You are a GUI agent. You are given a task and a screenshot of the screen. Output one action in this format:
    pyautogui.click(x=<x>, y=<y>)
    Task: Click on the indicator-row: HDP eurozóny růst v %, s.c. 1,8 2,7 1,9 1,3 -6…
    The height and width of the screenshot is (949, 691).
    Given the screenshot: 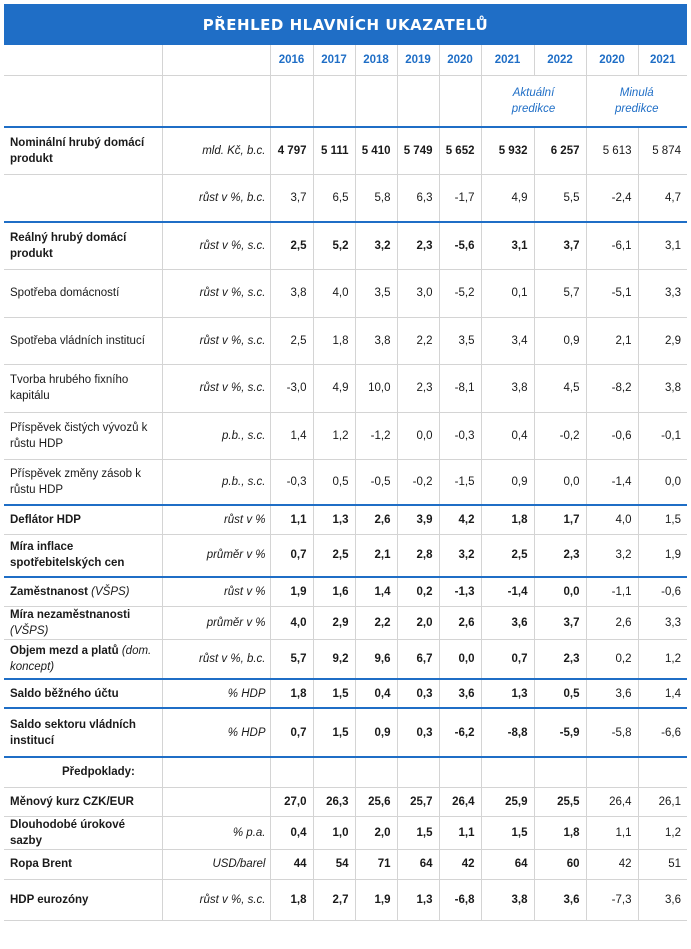 What is the action you would take?
    pyautogui.click(x=345, y=900)
    